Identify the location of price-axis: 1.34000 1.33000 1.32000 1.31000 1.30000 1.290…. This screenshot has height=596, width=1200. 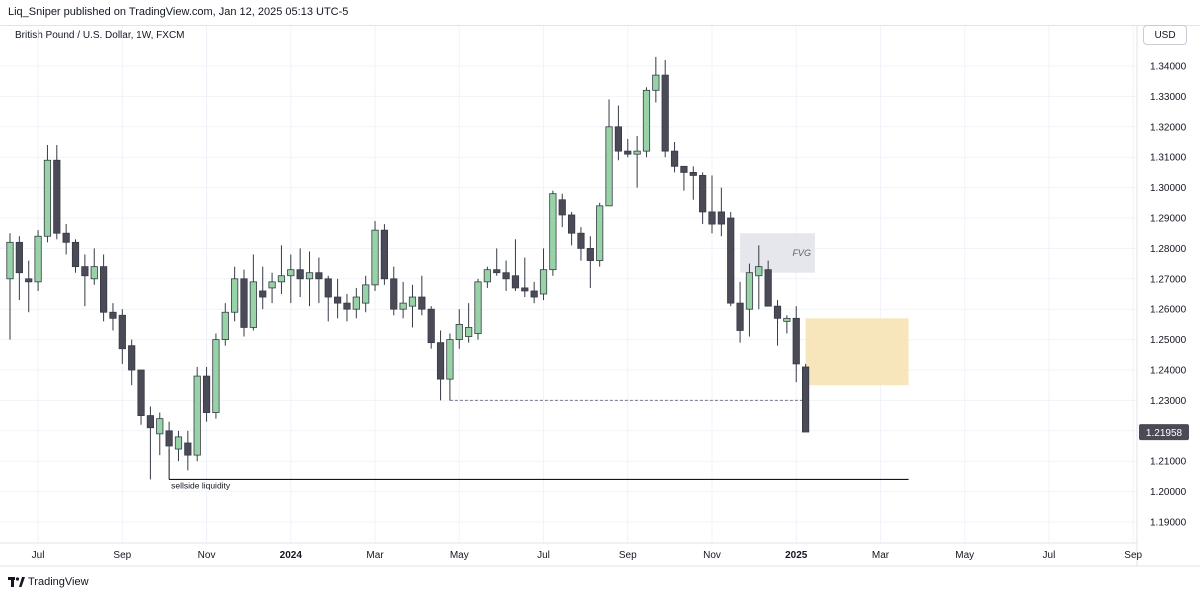
(1168, 295).